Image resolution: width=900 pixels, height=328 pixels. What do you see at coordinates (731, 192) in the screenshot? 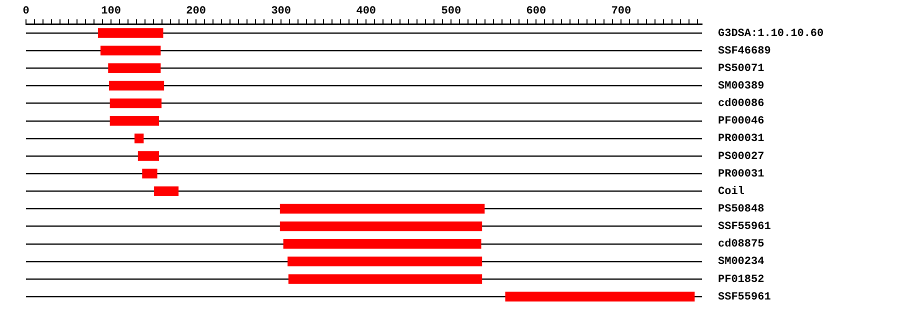
I see `y-tick-label: Coil` at bounding box center [731, 192].